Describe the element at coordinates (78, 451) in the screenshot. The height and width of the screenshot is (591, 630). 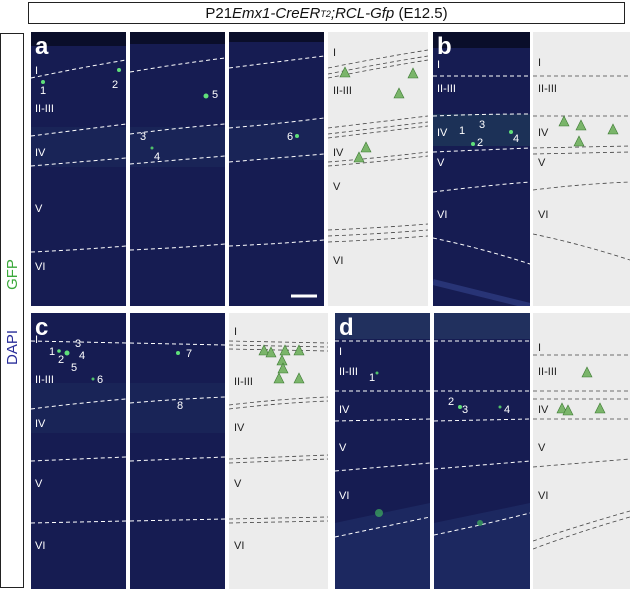
I see `panel-c-image-1: c I II-III IV V VI 3 1 4 2 5 6` at that location.